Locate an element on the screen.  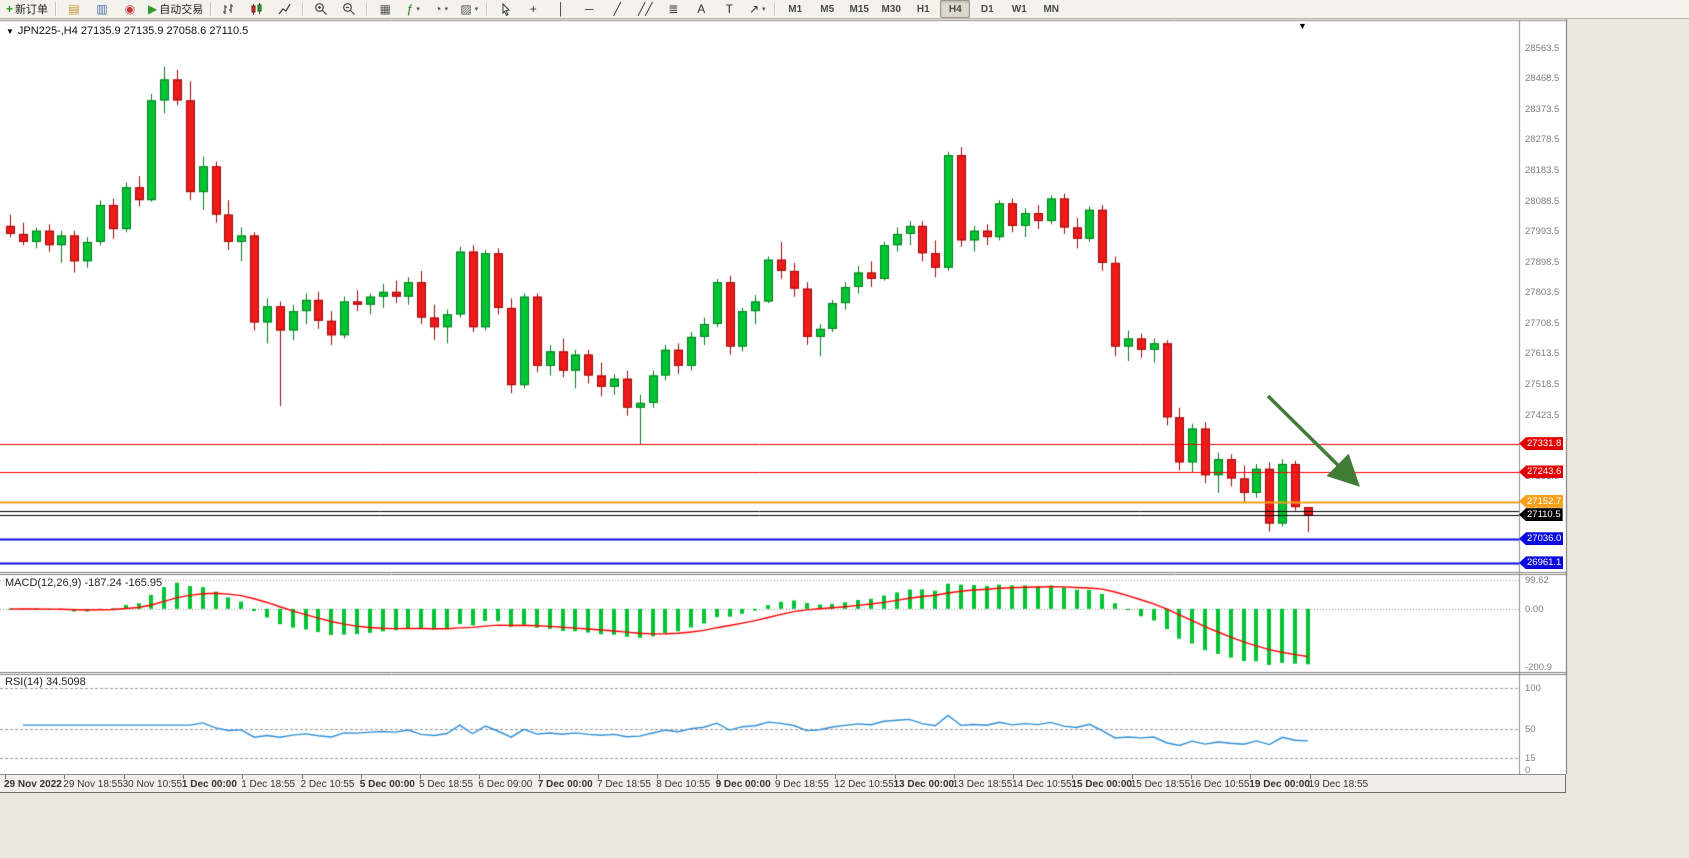
chart-menu-icon: ▼ is located at coordinates (10, 31).